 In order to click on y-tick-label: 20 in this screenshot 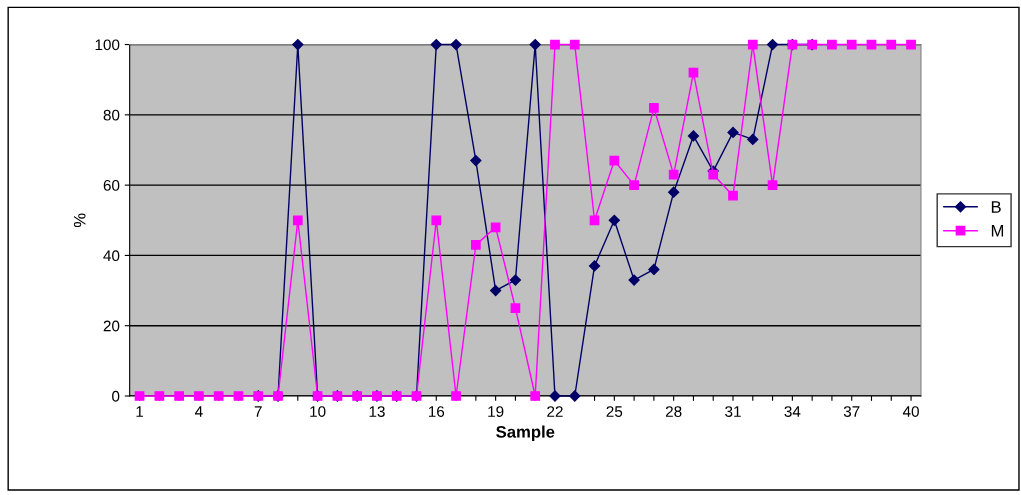, I will do `click(111, 326)`.